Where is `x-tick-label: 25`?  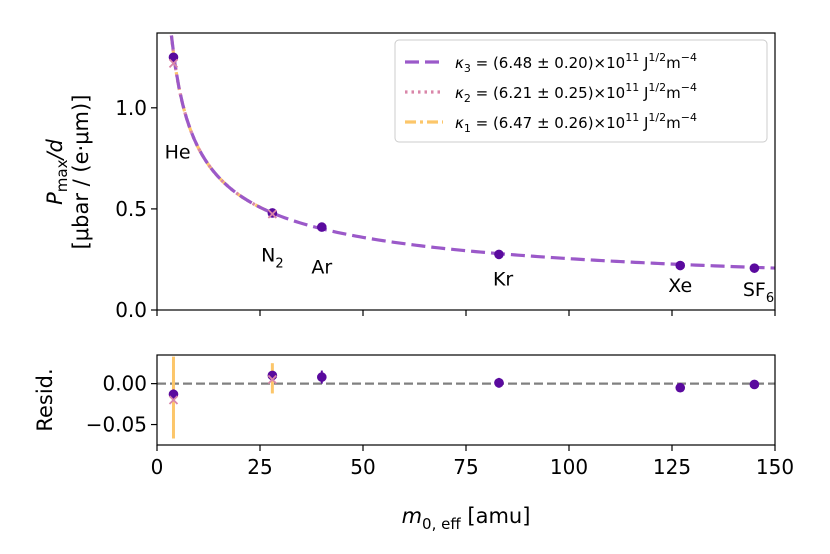
x-tick-label: 25 is located at coordinates (259, 467).